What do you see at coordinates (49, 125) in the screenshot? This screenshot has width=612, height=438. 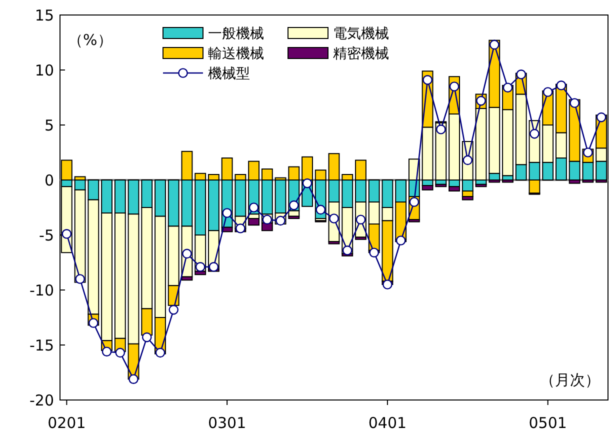 I see `y-tick-label: 5` at bounding box center [49, 125].